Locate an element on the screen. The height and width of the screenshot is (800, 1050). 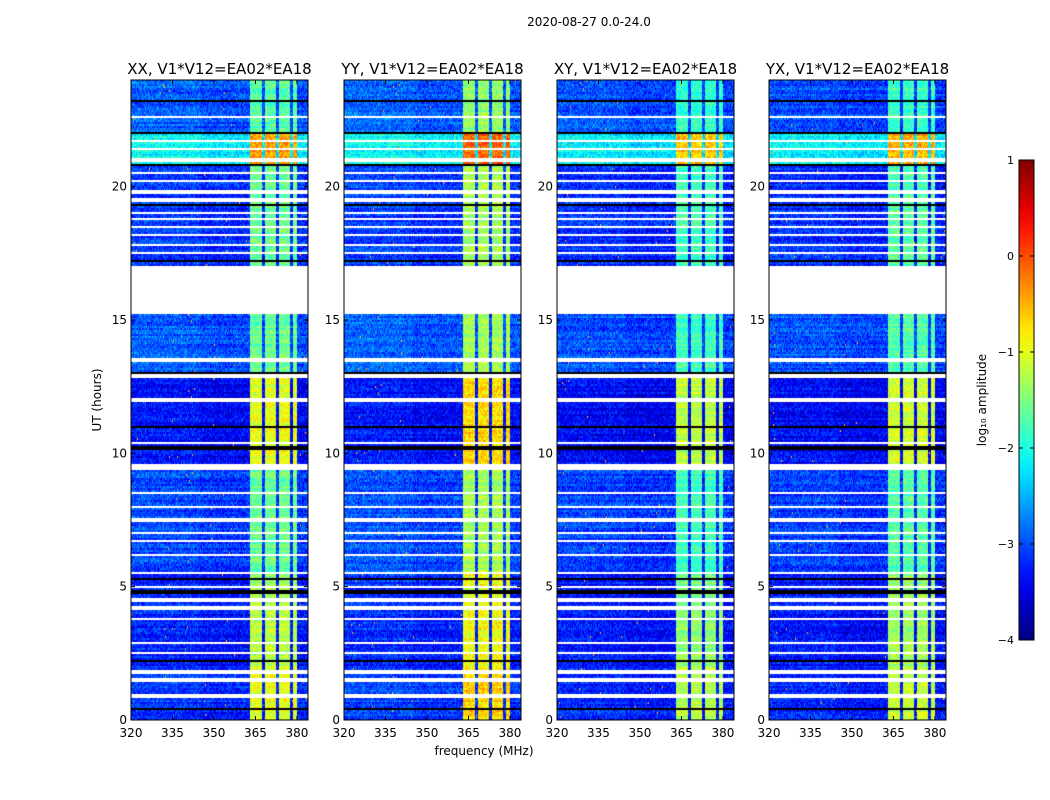
panel-title-1: YY, V1*V12=EA02*EA18 is located at coordinates (431, 69).